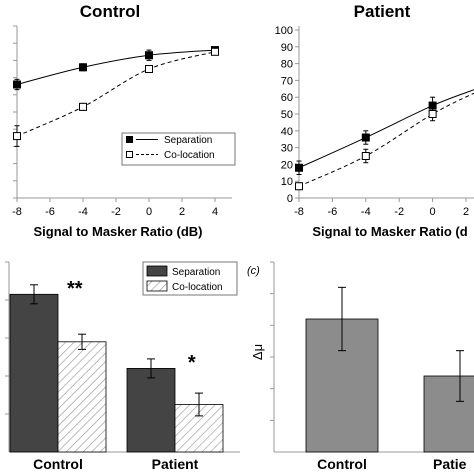  I want to click on patient-separation-line, so click(386, 129).